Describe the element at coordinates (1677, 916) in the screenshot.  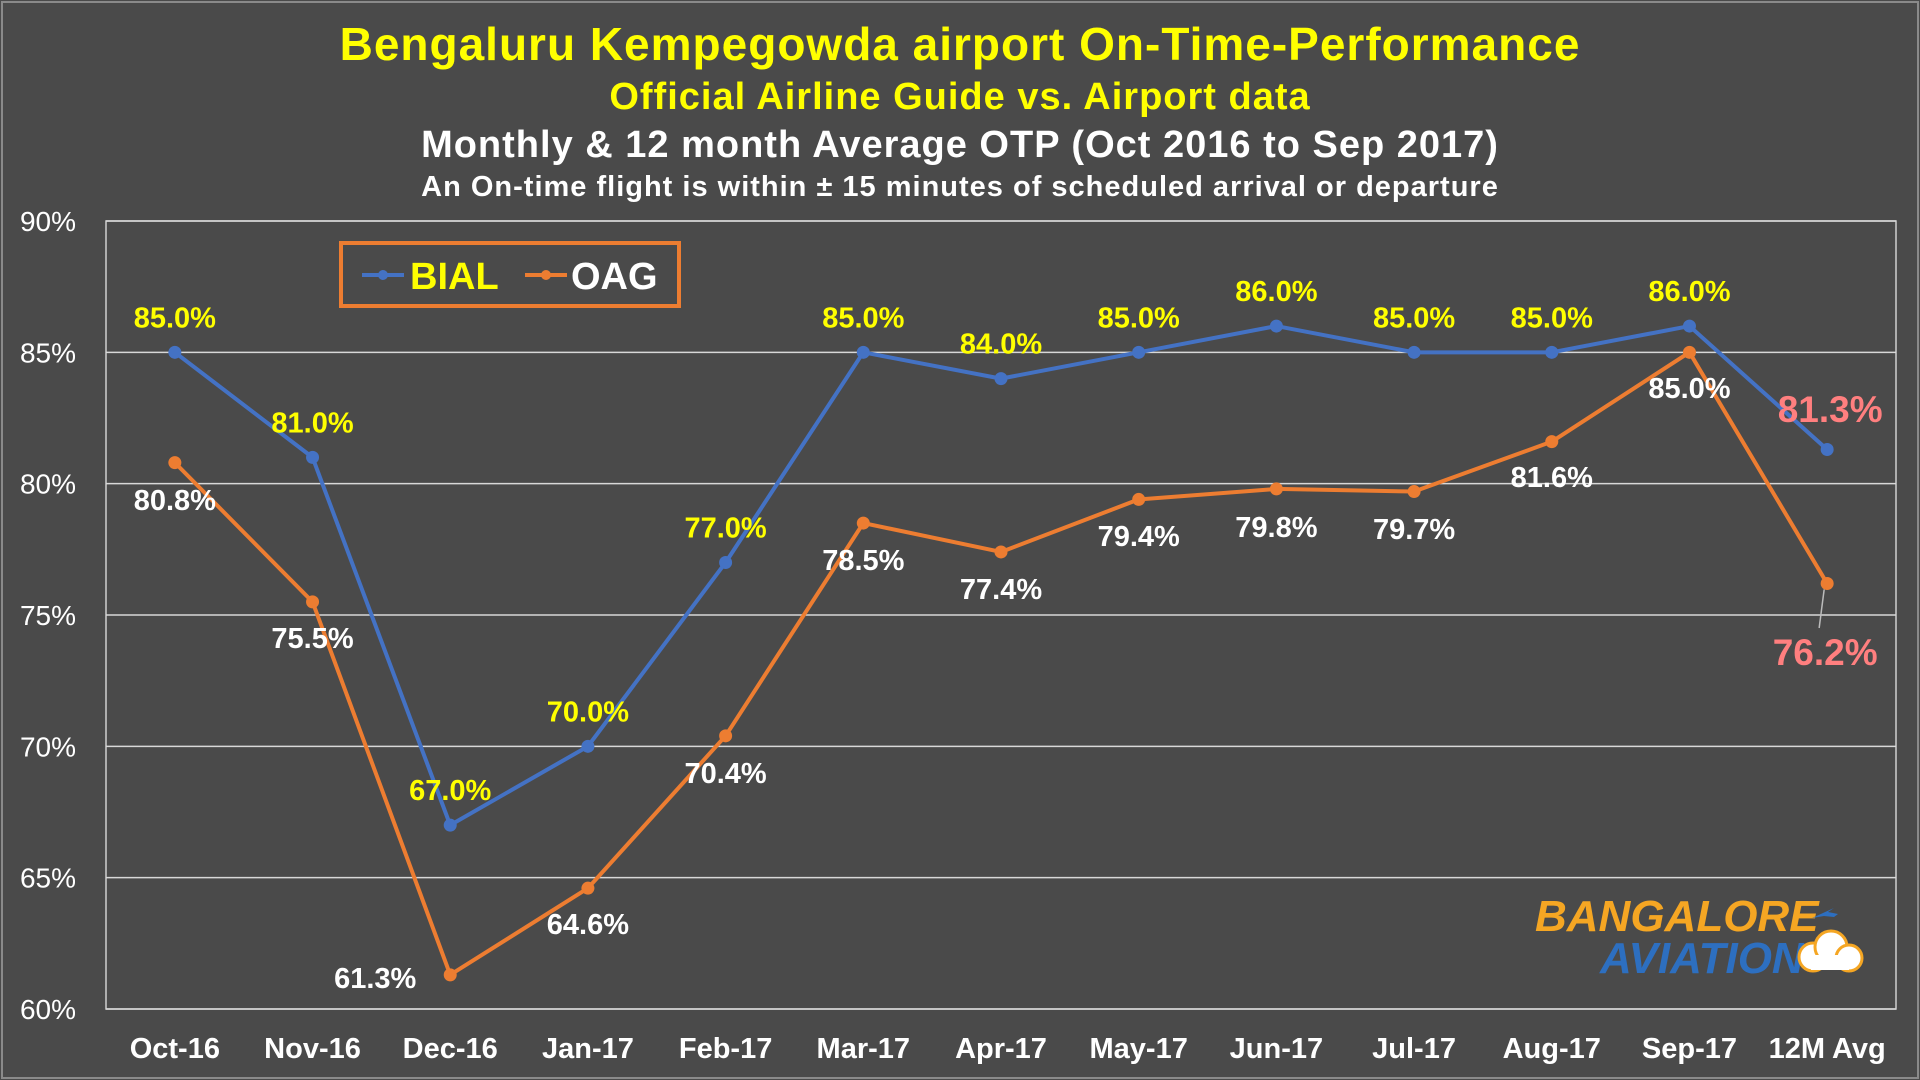
I see `logo-line1: BANGALORE` at that location.